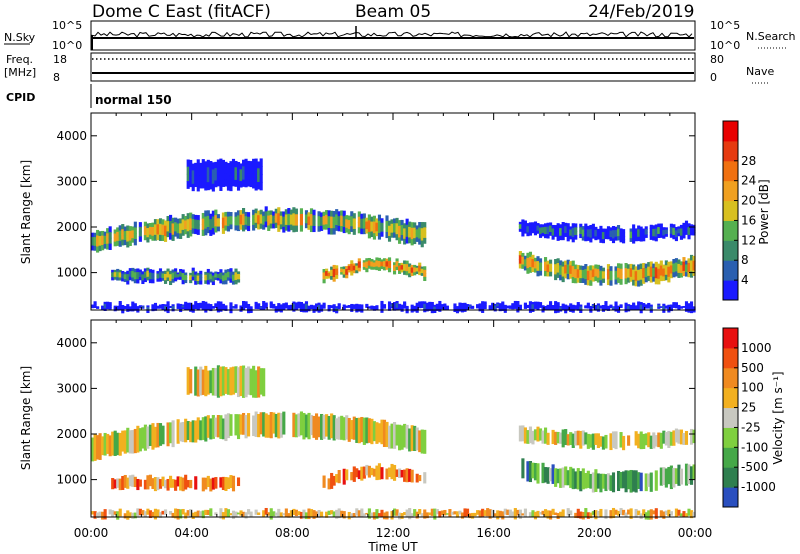  Describe the element at coordinates (26, 418) in the screenshot. I see `velocity-y-label: Slant Range [km]` at that location.